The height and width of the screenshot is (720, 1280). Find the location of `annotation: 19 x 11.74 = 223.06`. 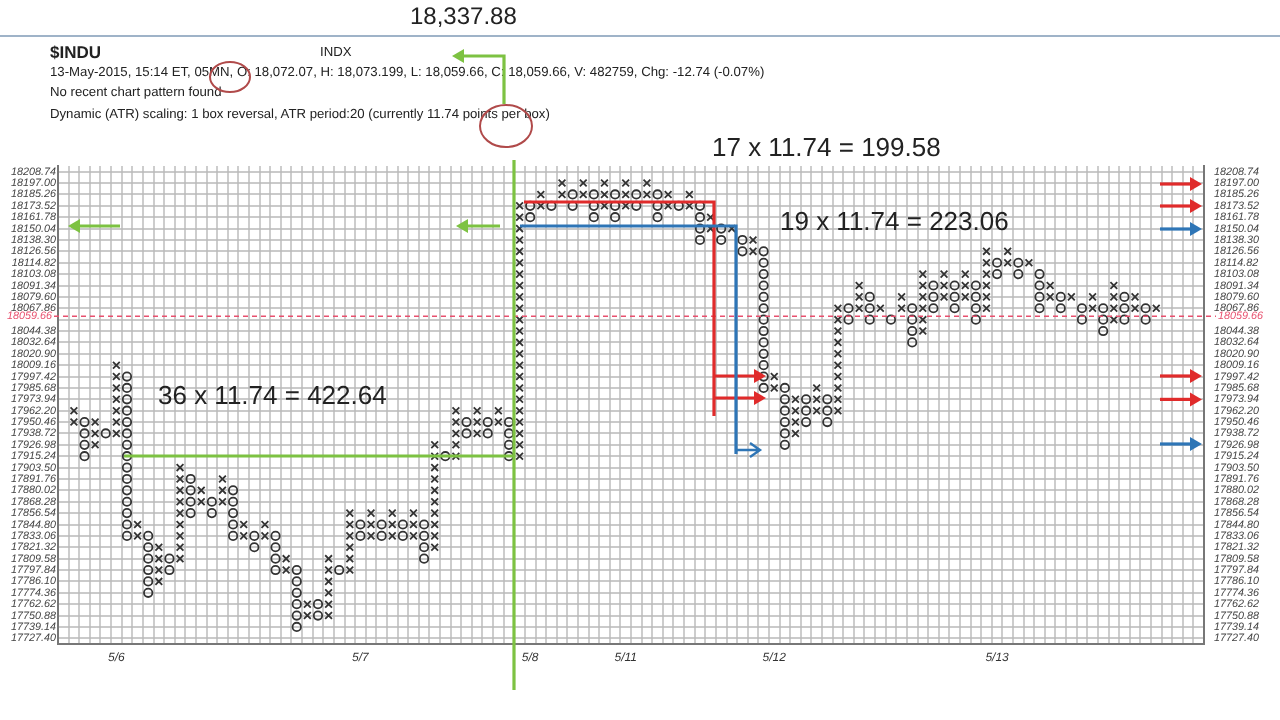

annotation: 19 x 11.74 = 223.06 is located at coordinates (894, 221).